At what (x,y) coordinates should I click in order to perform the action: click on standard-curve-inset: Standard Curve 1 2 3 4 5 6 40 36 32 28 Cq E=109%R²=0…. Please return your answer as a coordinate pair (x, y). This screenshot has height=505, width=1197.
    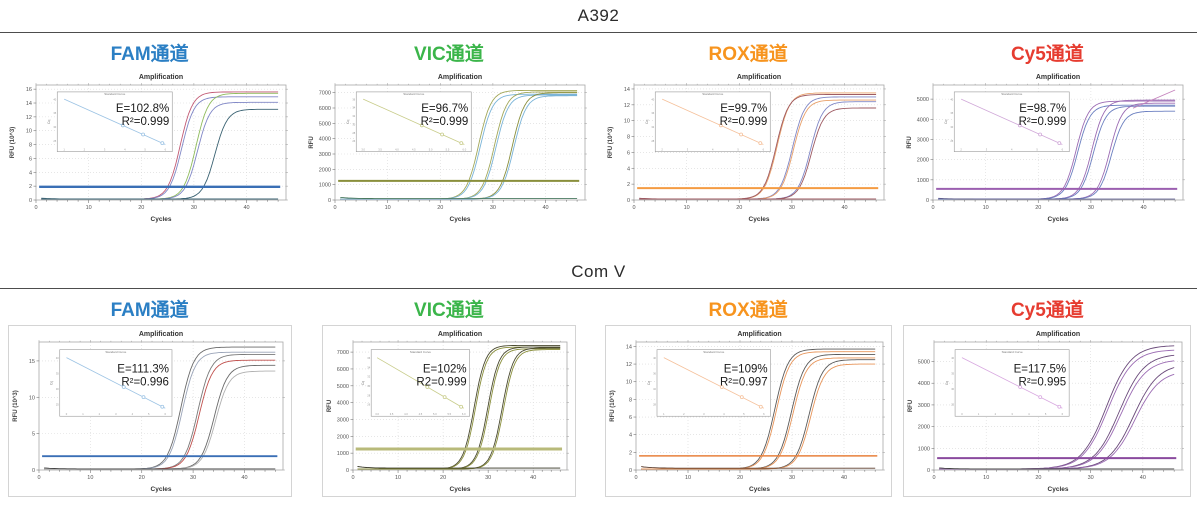
    Looking at the image, I should click on (709, 383).